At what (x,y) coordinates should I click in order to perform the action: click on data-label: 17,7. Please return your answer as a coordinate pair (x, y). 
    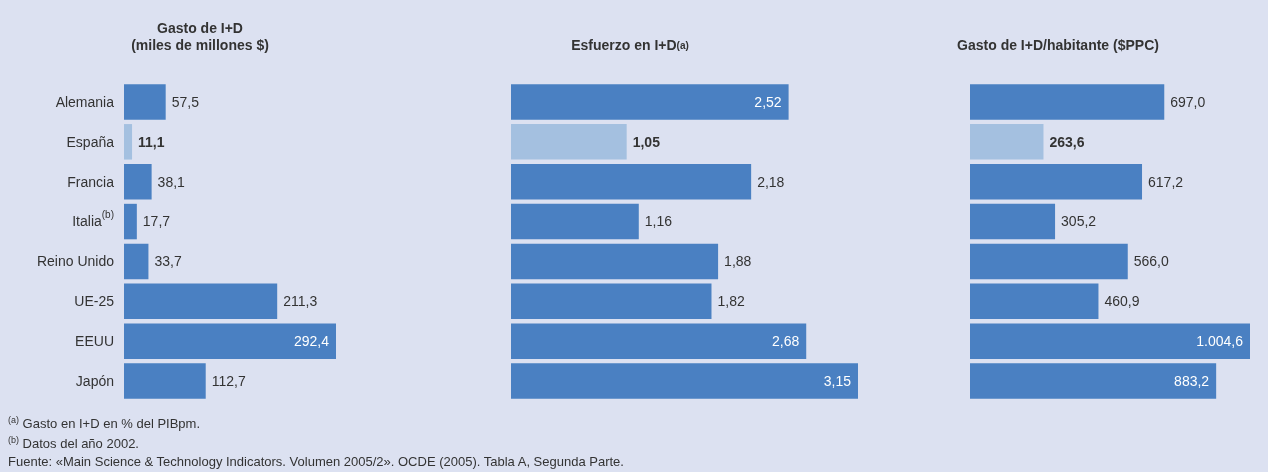
    Looking at the image, I should click on (156, 221).